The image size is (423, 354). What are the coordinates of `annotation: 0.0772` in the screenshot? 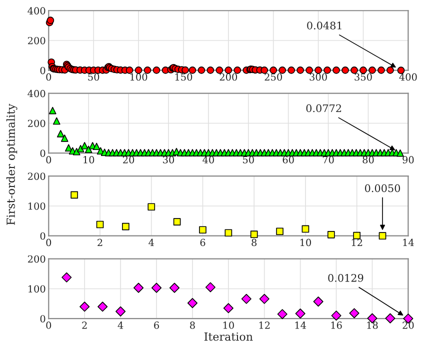 It's located at (324, 108).